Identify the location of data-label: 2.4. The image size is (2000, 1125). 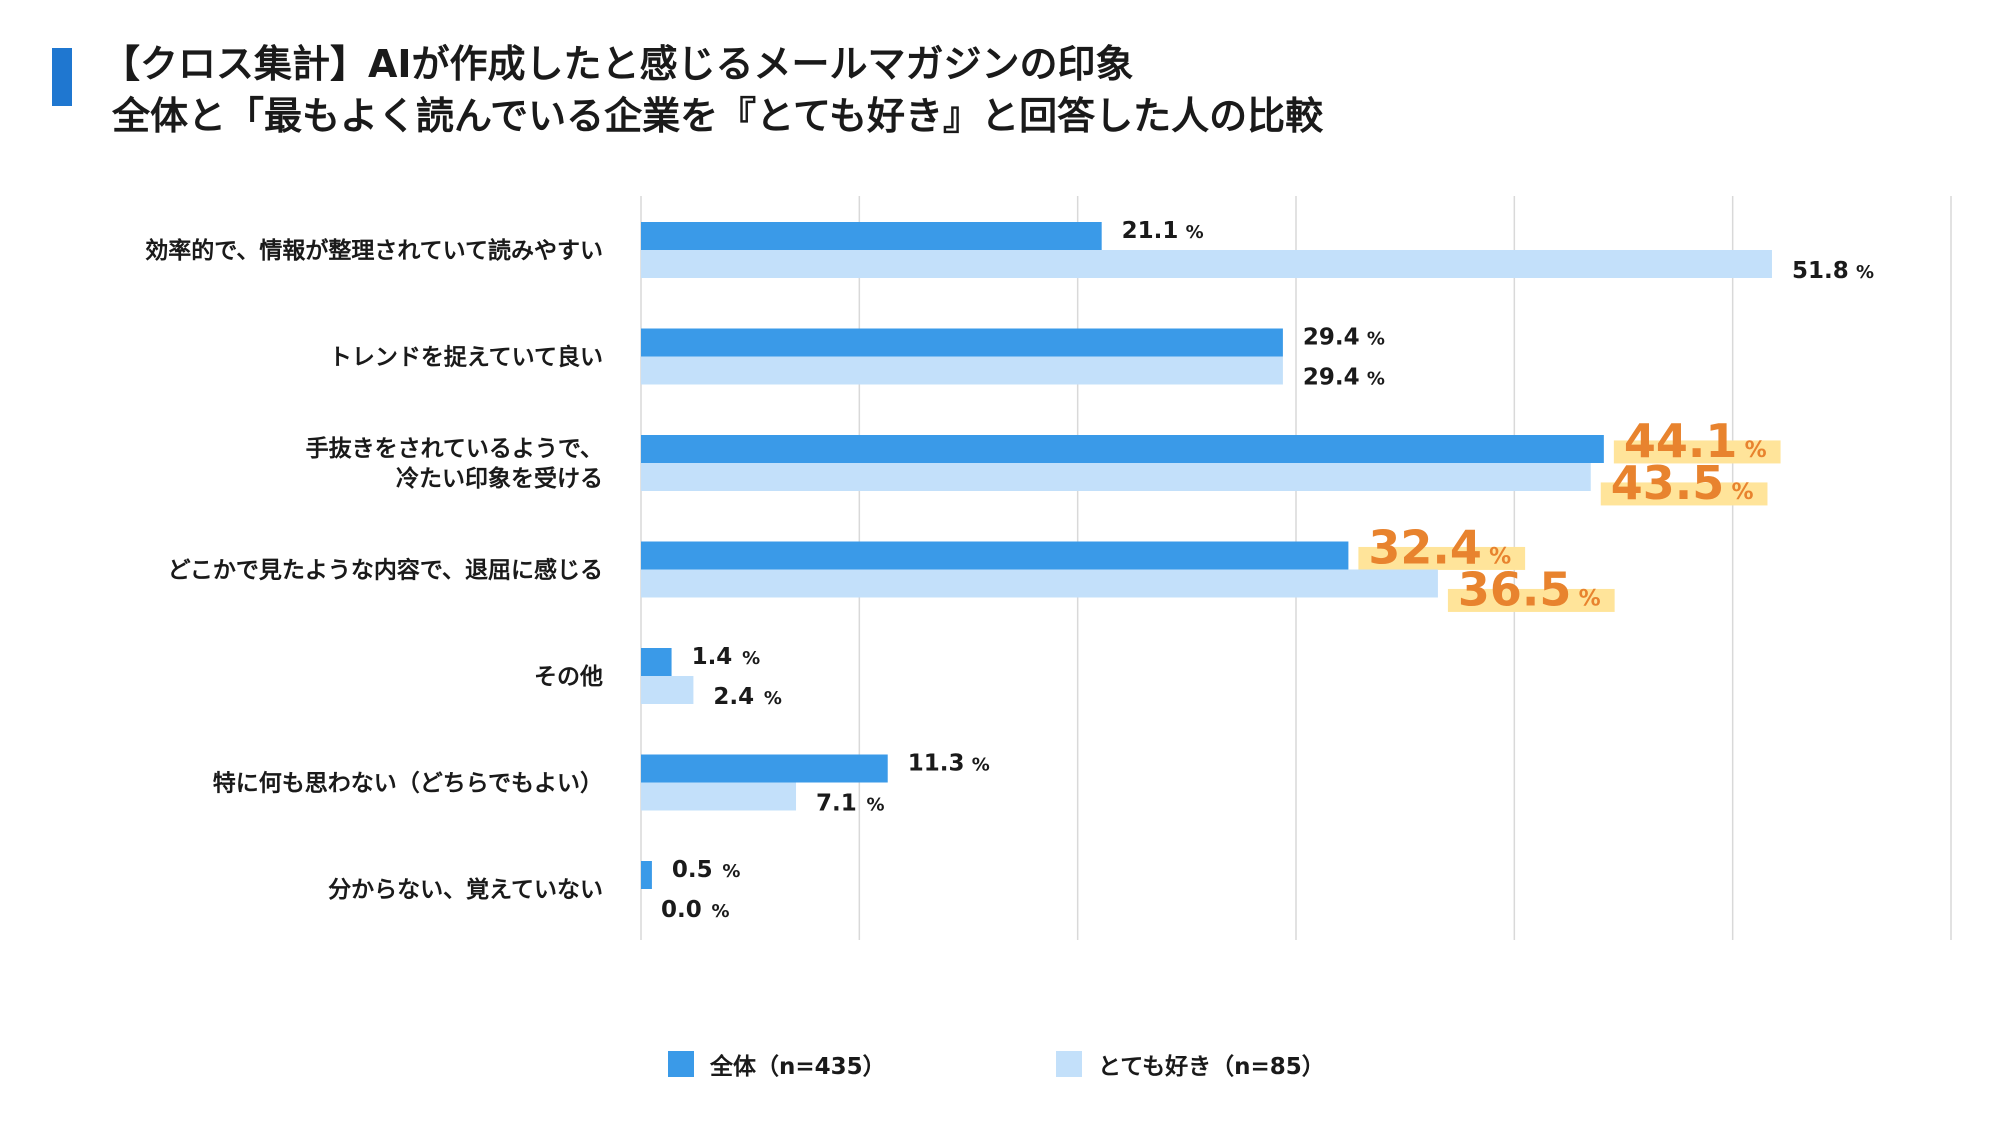
(733, 697).